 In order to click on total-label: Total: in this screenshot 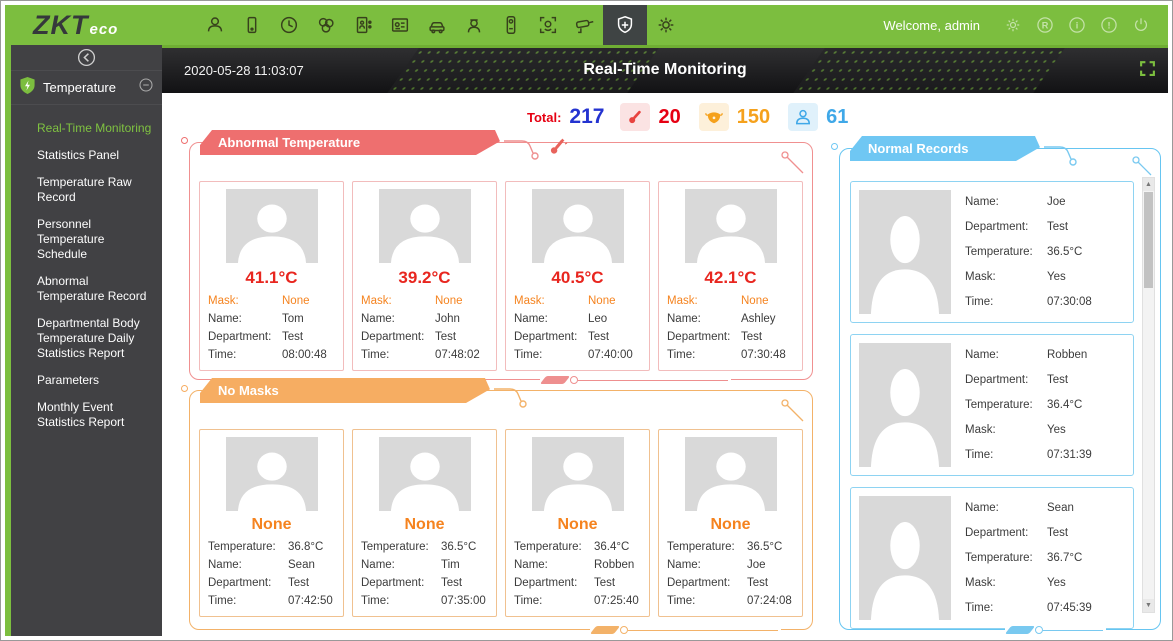, I will do `click(544, 117)`.